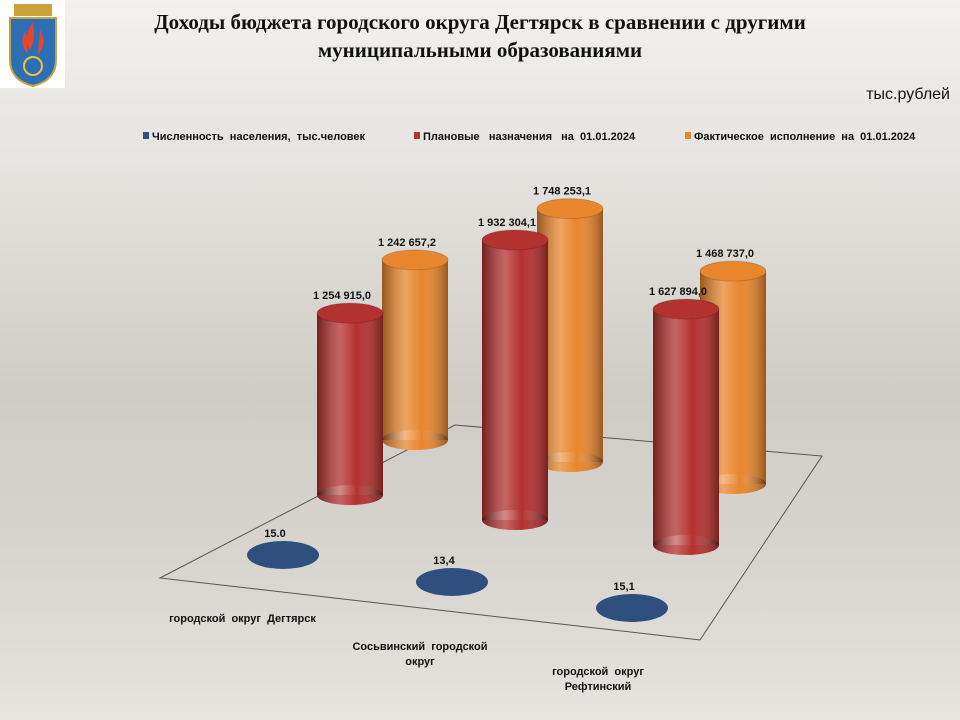 This screenshot has height=720, width=960. Describe the element at coordinates (908, 94) in the screenshot. I see `unit-label: тыс.рублей` at that location.